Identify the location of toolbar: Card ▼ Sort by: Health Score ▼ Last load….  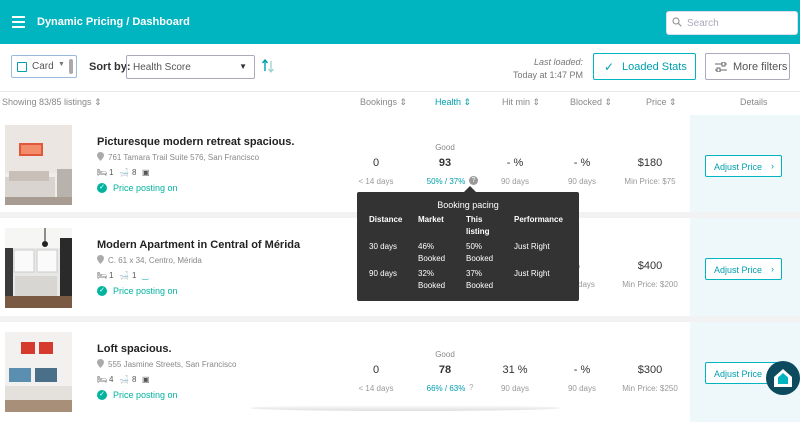
(400, 68).